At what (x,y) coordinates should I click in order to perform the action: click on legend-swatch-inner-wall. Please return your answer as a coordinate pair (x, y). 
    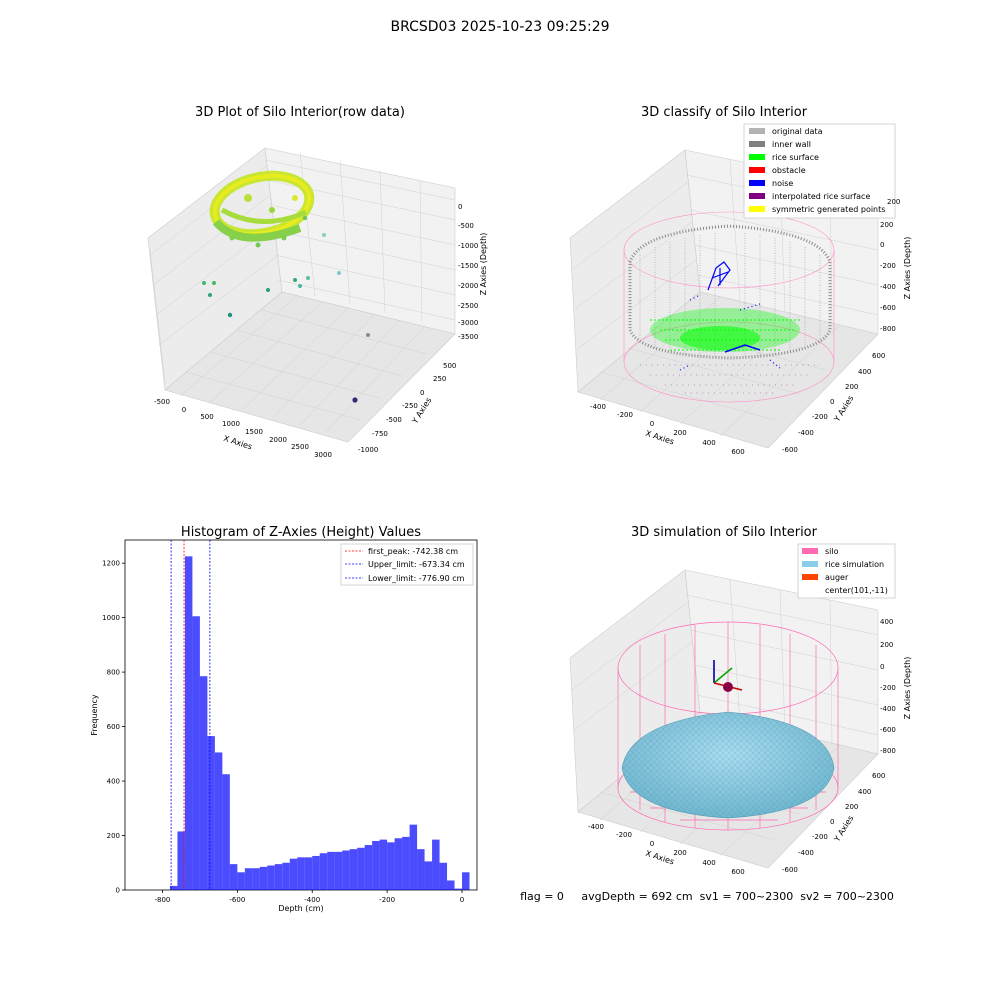
    Looking at the image, I should click on (757, 144).